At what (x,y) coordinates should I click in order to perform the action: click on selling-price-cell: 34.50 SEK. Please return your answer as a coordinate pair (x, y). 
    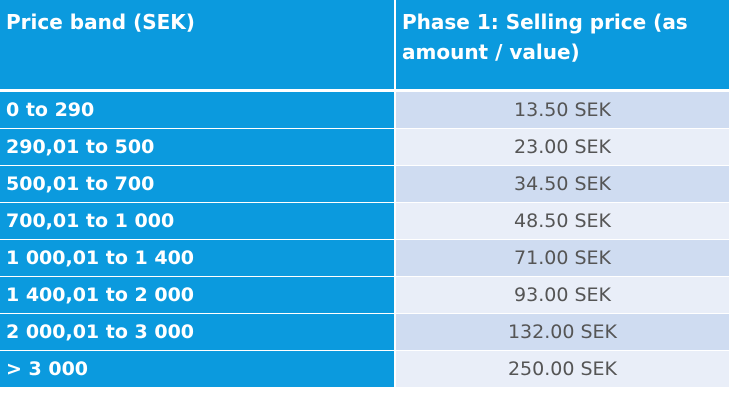
    Looking at the image, I should click on (562, 184).